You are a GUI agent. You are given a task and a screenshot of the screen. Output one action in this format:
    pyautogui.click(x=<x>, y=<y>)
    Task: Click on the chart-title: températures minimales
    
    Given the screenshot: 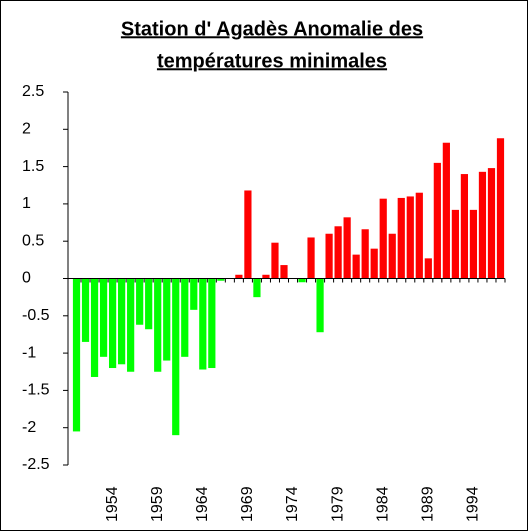 What is the action you would take?
    pyautogui.click(x=272, y=61)
    